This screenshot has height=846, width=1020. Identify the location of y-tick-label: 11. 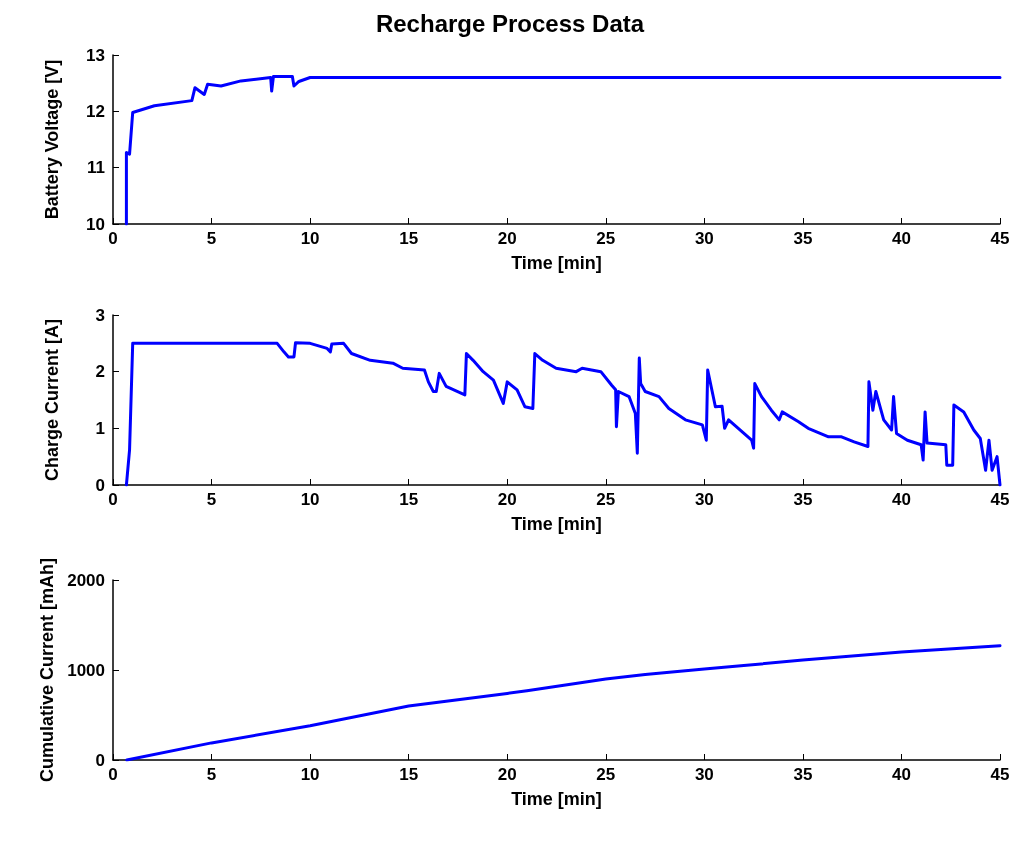
(96, 168).